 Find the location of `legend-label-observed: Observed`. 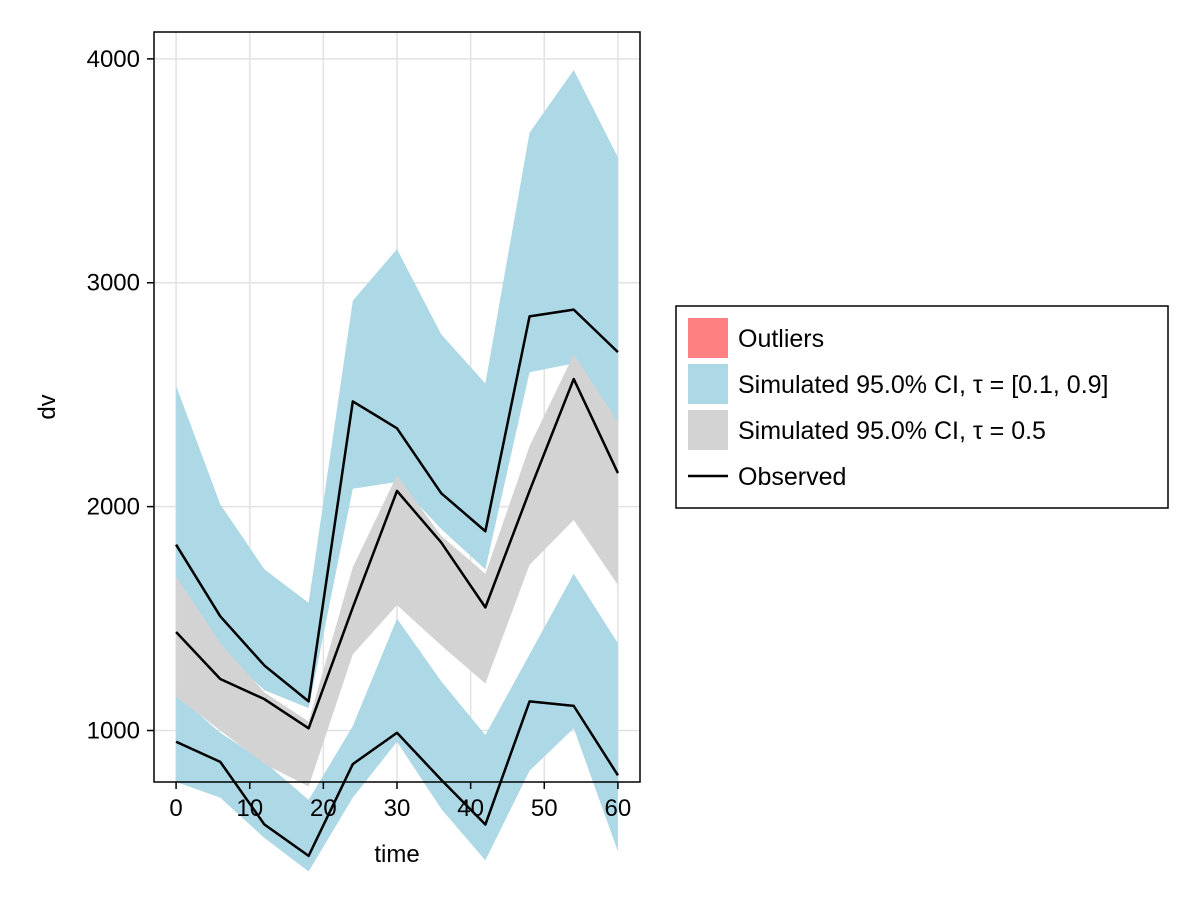

legend-label-observed: Observed is located at coordinates (792, 477).